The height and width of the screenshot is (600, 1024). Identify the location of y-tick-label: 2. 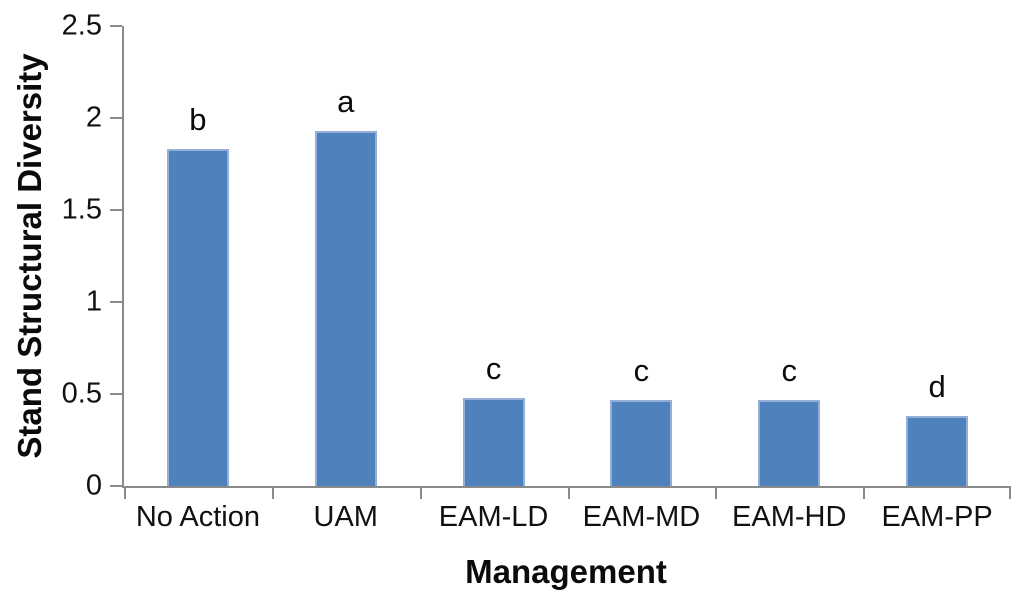
(93, 117).